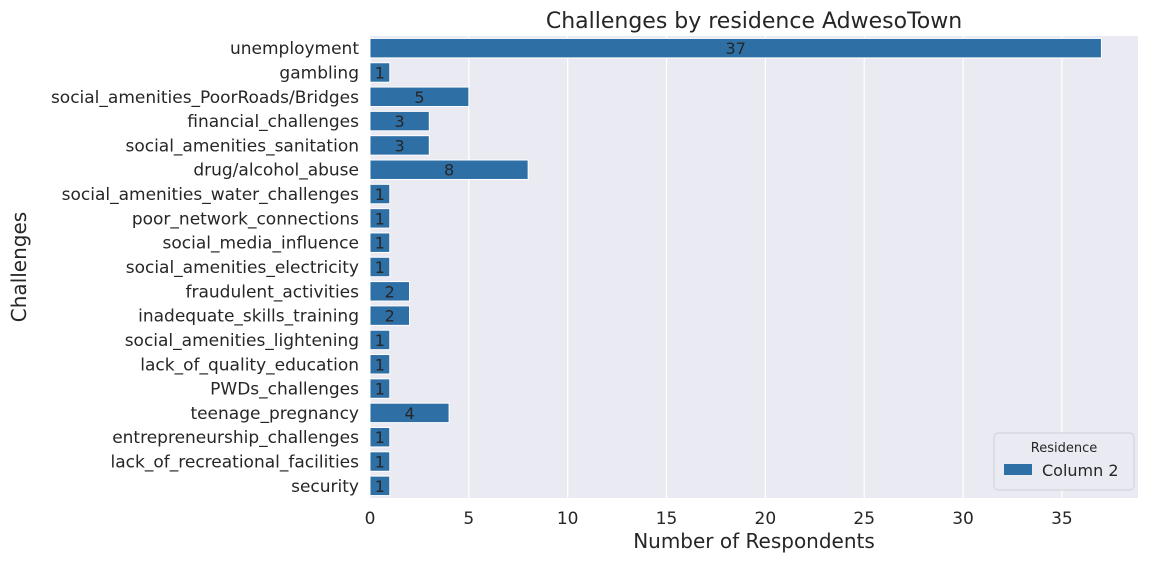 The image size is (1154, 561). I want to click on x-tick-label: 0, so click(370, 519).